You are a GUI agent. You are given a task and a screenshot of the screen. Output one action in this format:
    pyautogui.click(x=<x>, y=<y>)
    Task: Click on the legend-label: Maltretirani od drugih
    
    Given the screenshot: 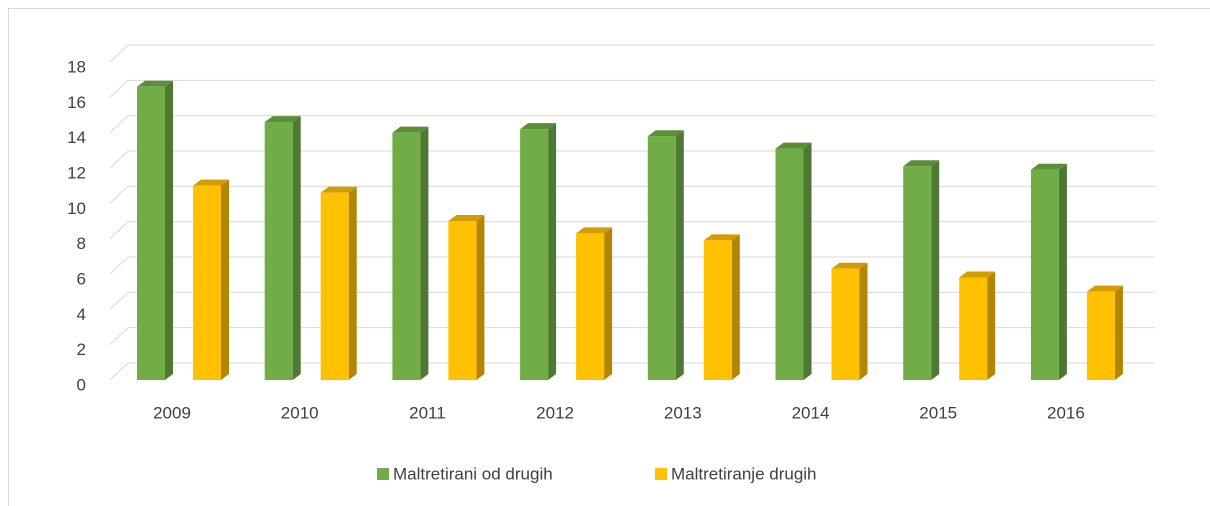 What is the action you would take?
    pyautogui.click(x=473, y=473)
    